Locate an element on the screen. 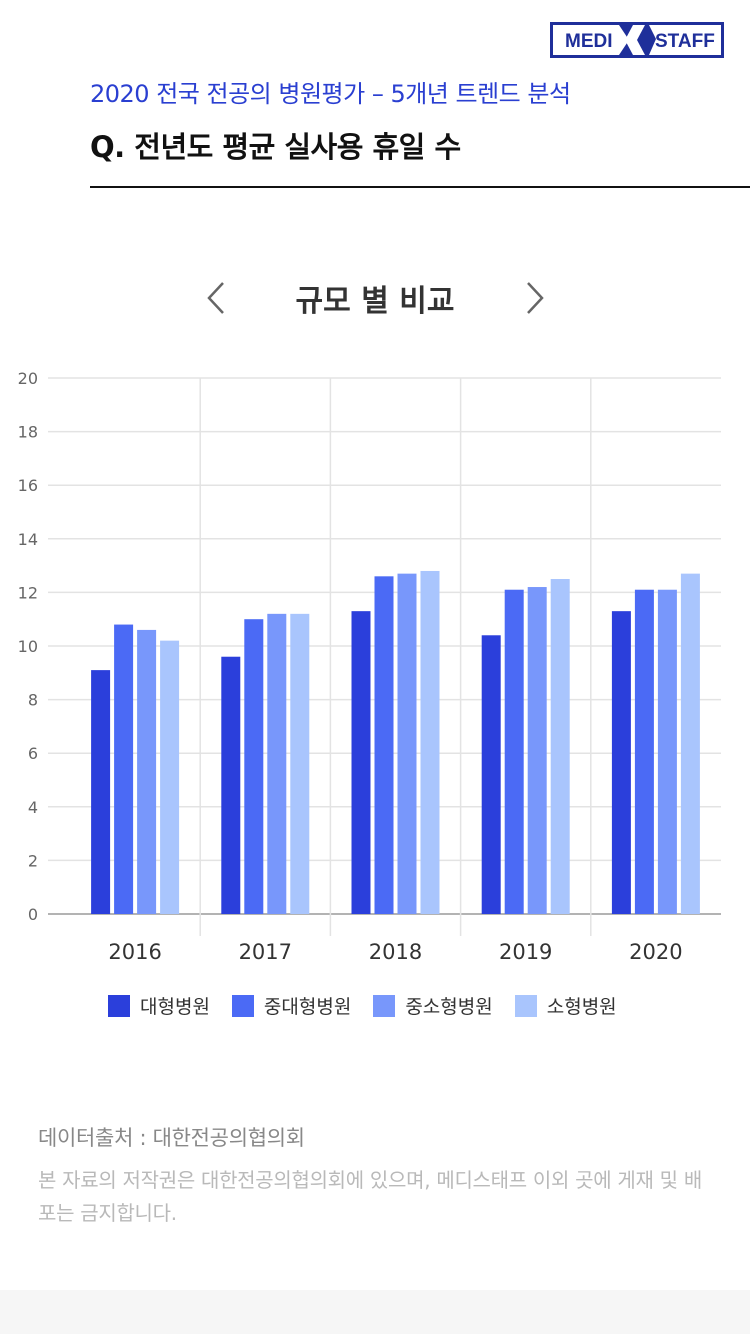 Image resolution: width=750 pixels, height=1334 pixels. y-tick-label: 2 is located at coordinates (33, 860).